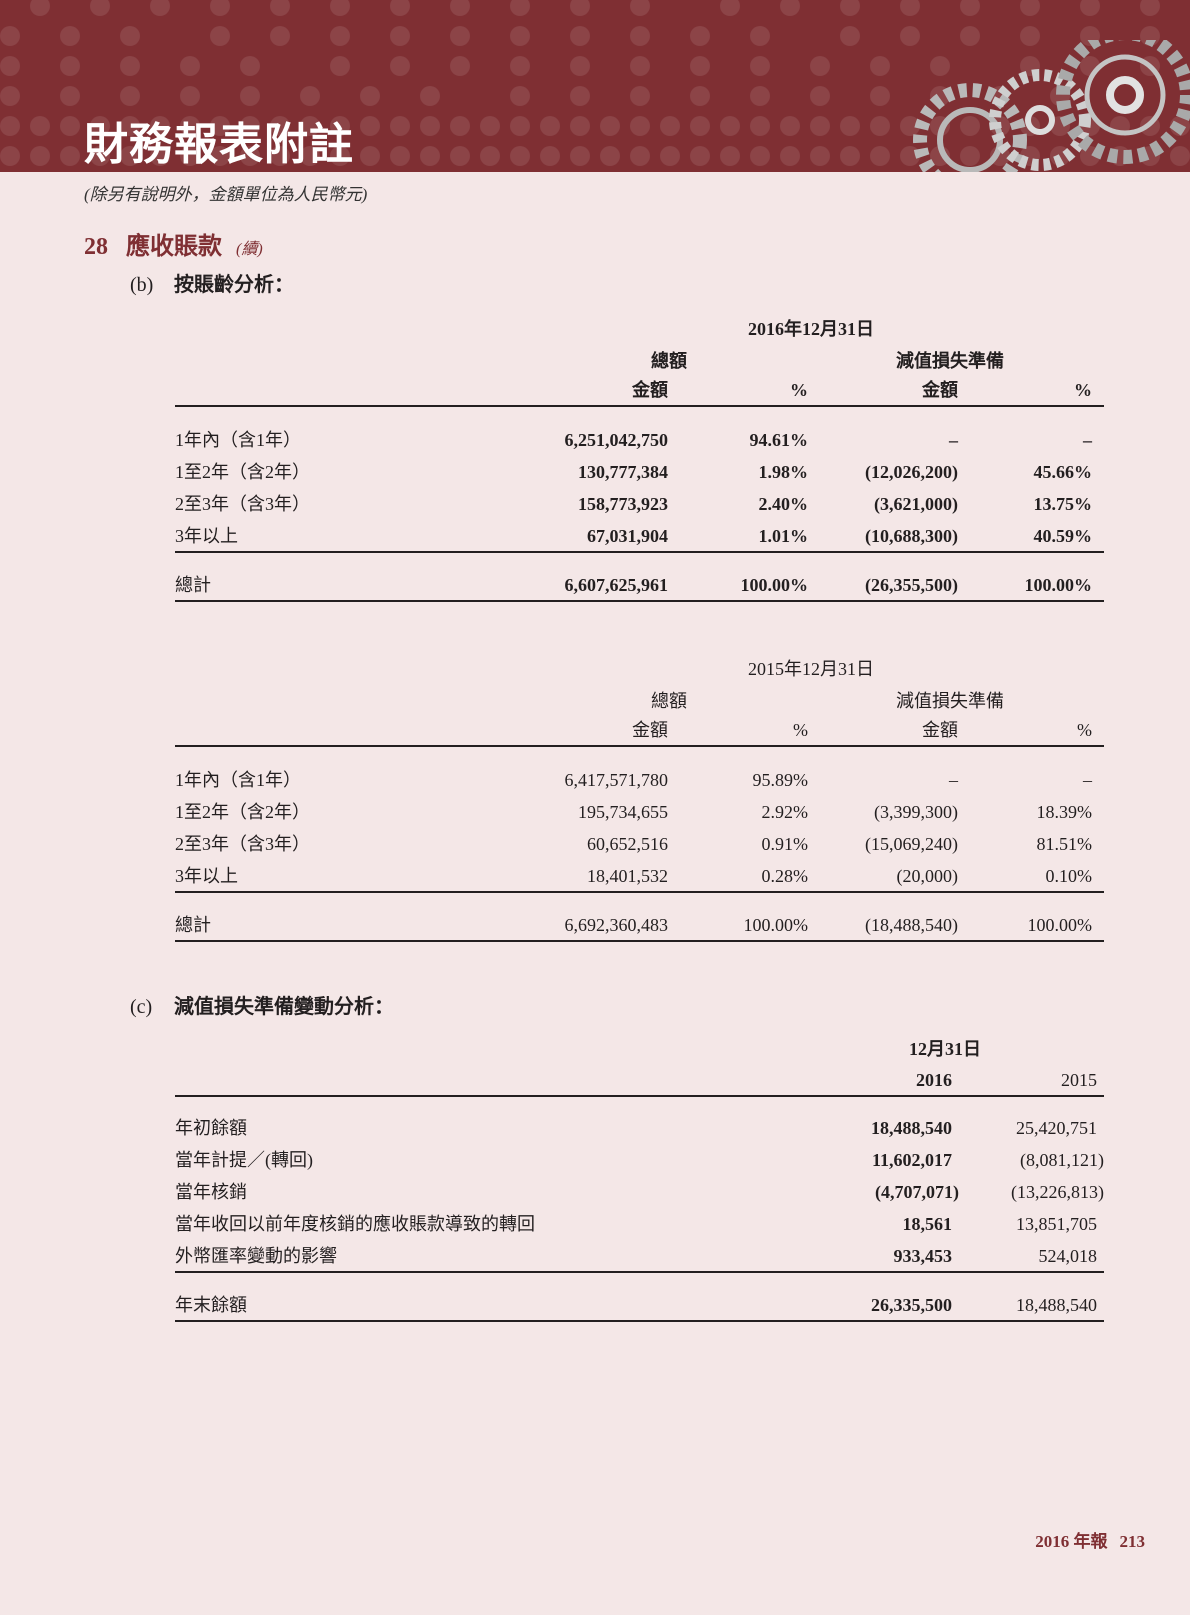 The image size is (1190, 1615). I want to click on cell: 60,652,516, so click(627, 844).